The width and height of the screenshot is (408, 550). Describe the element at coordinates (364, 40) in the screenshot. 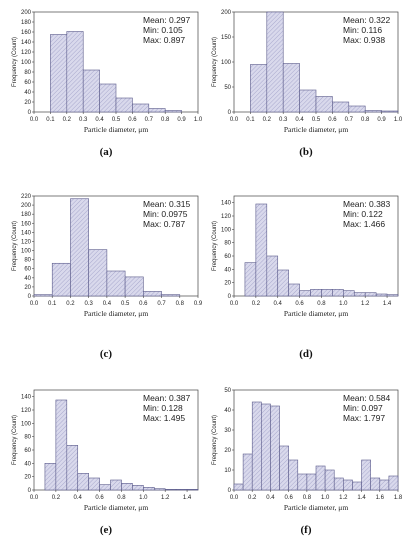

I see `stat-label: Max: 0.938` at that location.